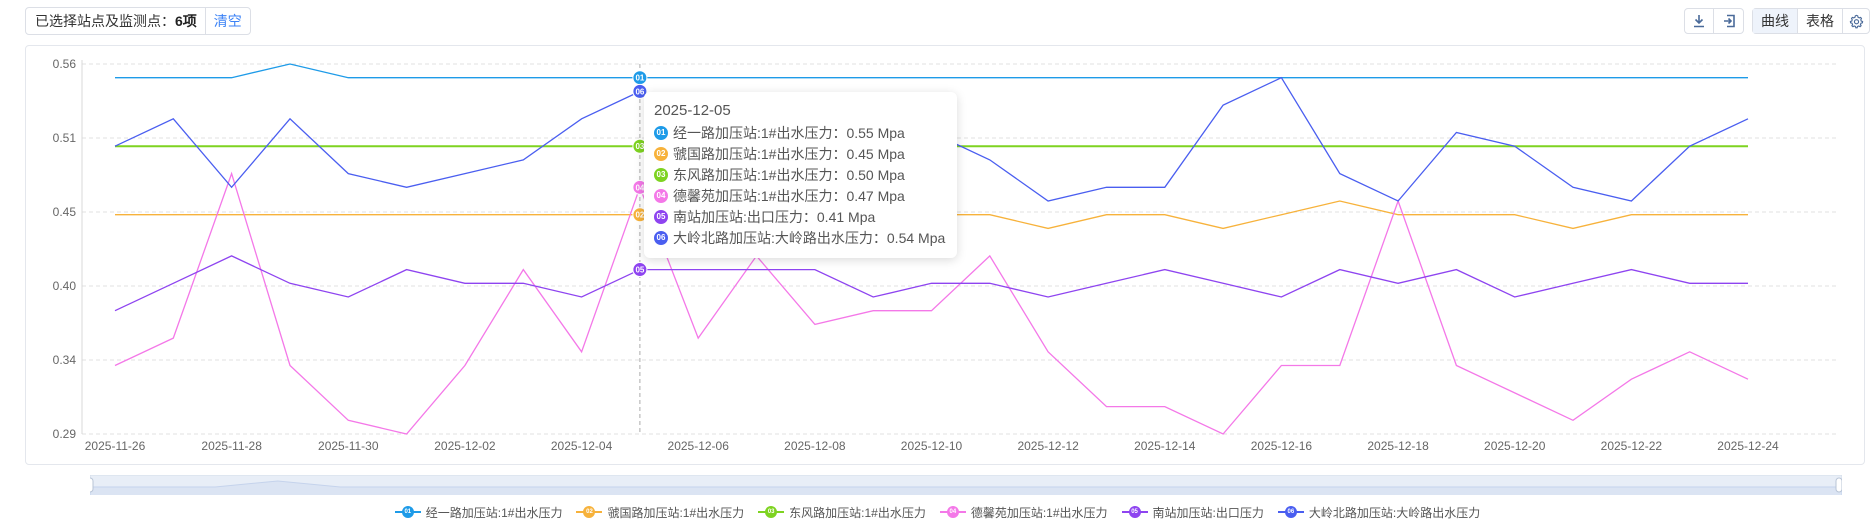 Image resolution: width=1875 pixels, height=528 pixels. Describe the element at coordinates (116, 21) in the screenshot. I see `selected-count-label: 已选择站点及监测点：6项` at that location.